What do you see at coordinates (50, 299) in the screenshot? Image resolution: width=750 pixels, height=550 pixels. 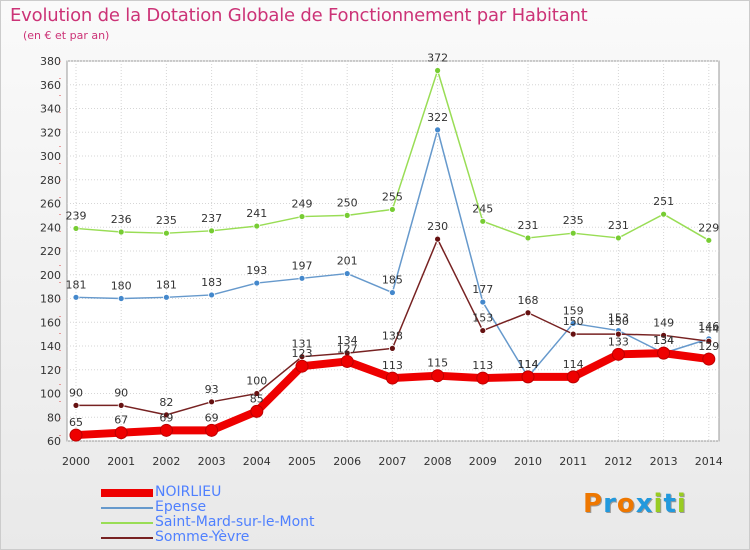 I see `y-tick-label: 180` at bounding box center [50, 299].